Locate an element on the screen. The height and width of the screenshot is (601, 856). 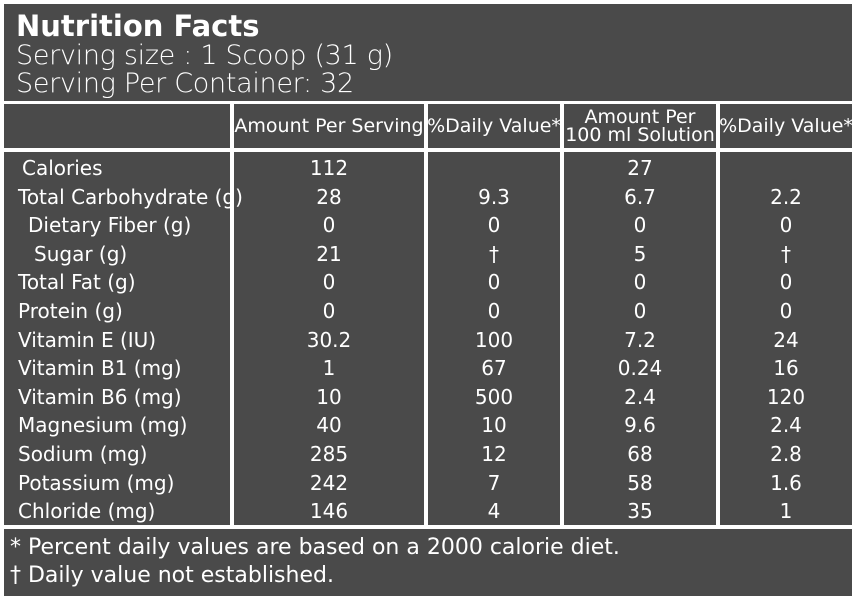
serving-size: Serving size : 1 Scoop (31 g) is located at coordinates (204, 55).